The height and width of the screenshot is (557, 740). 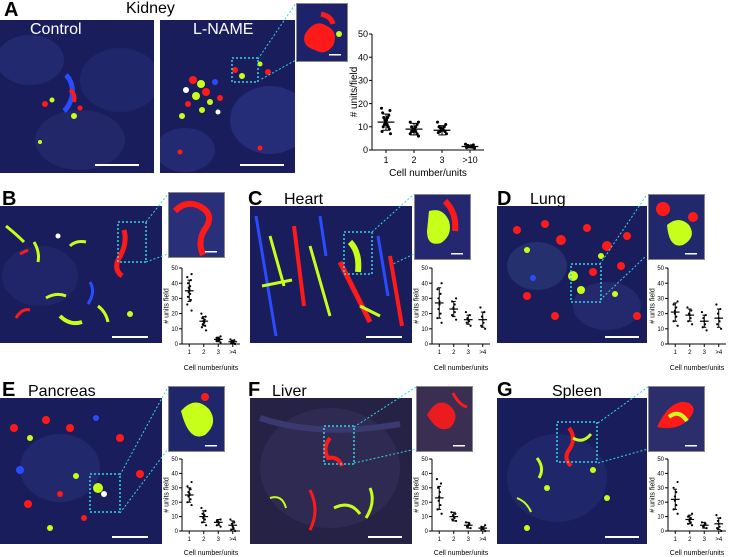 I want to click on kidney-inset, so click(x=322, y=32).